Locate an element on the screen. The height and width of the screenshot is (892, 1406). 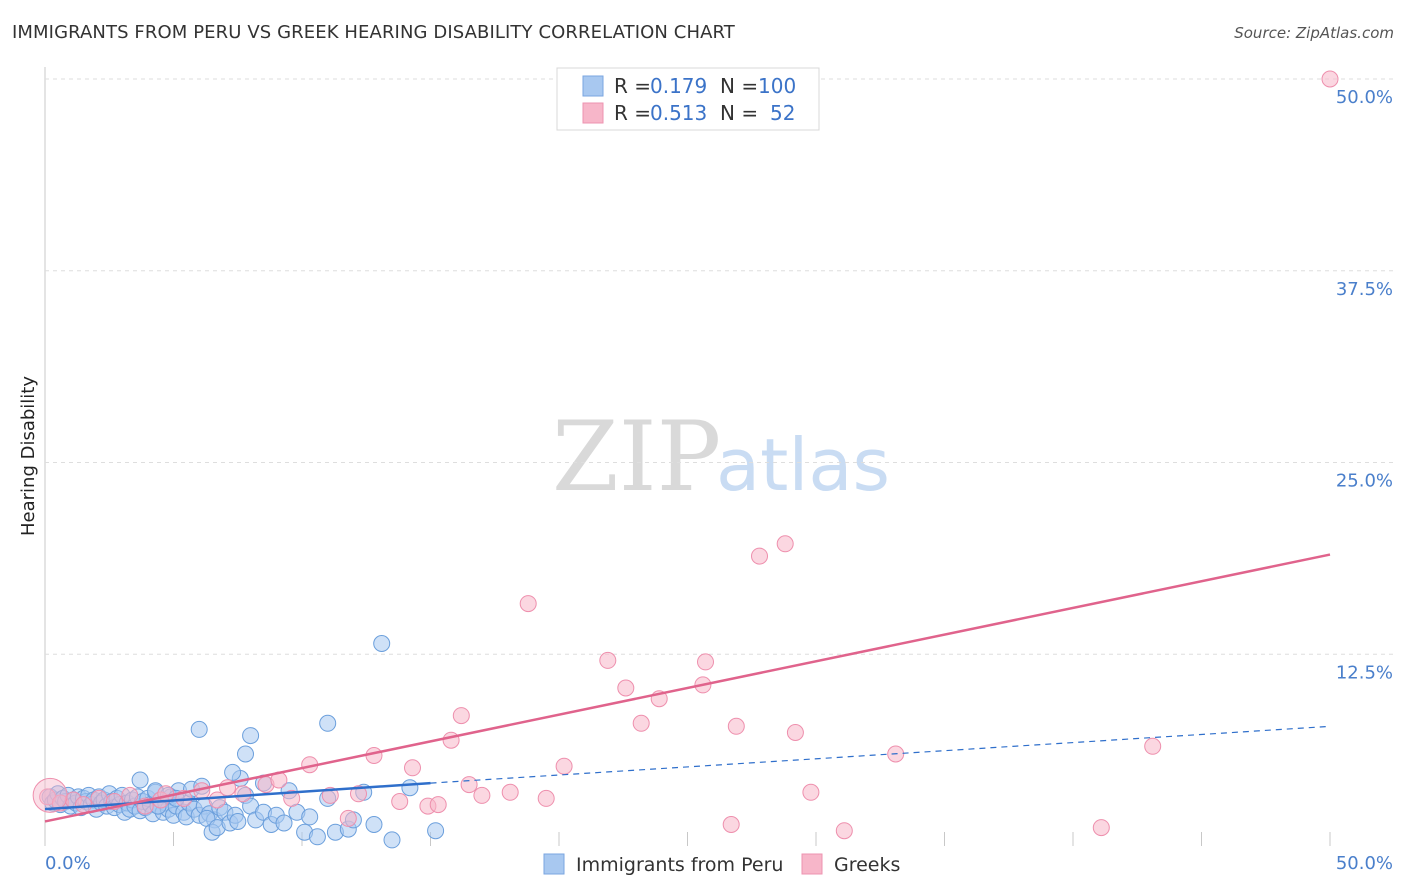
y-tick-label: 37.5% is located at coordinates (1364, 289).